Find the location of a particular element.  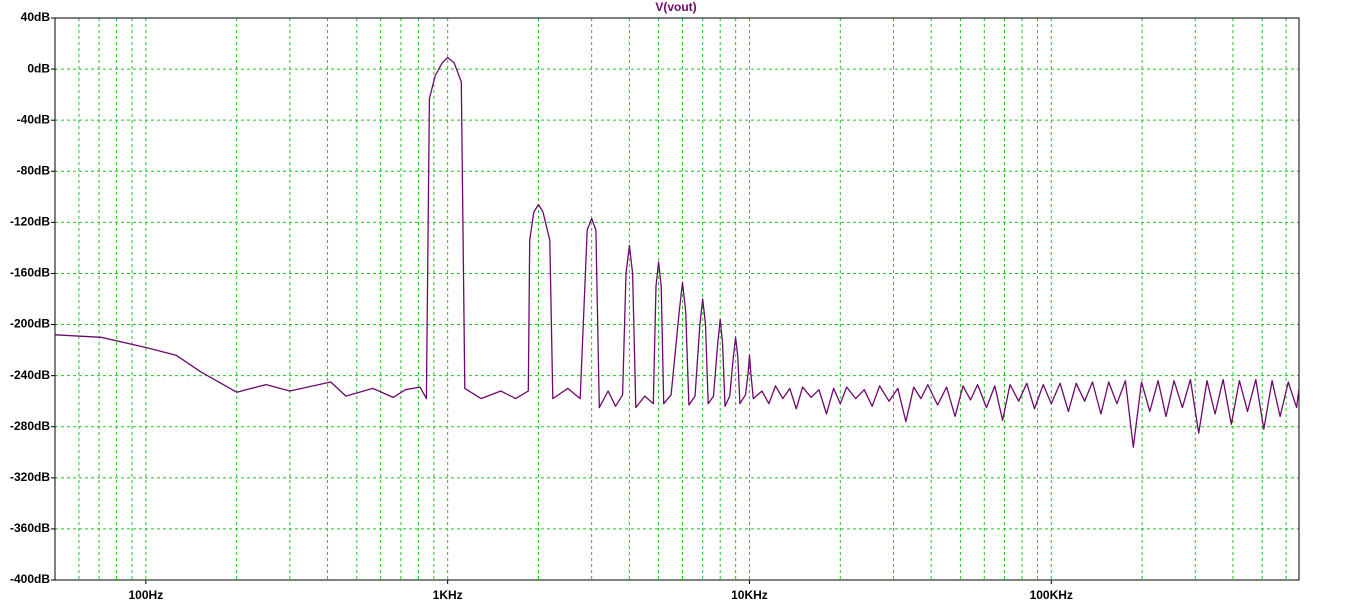

y-tick-label: -40dB is located at coordinates (34, 119).